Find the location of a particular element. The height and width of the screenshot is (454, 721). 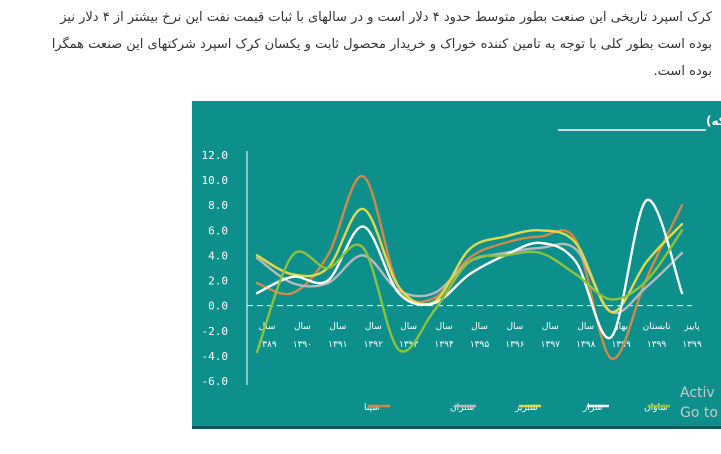

article-line: بوده است. is located at coordinates (682, 71).